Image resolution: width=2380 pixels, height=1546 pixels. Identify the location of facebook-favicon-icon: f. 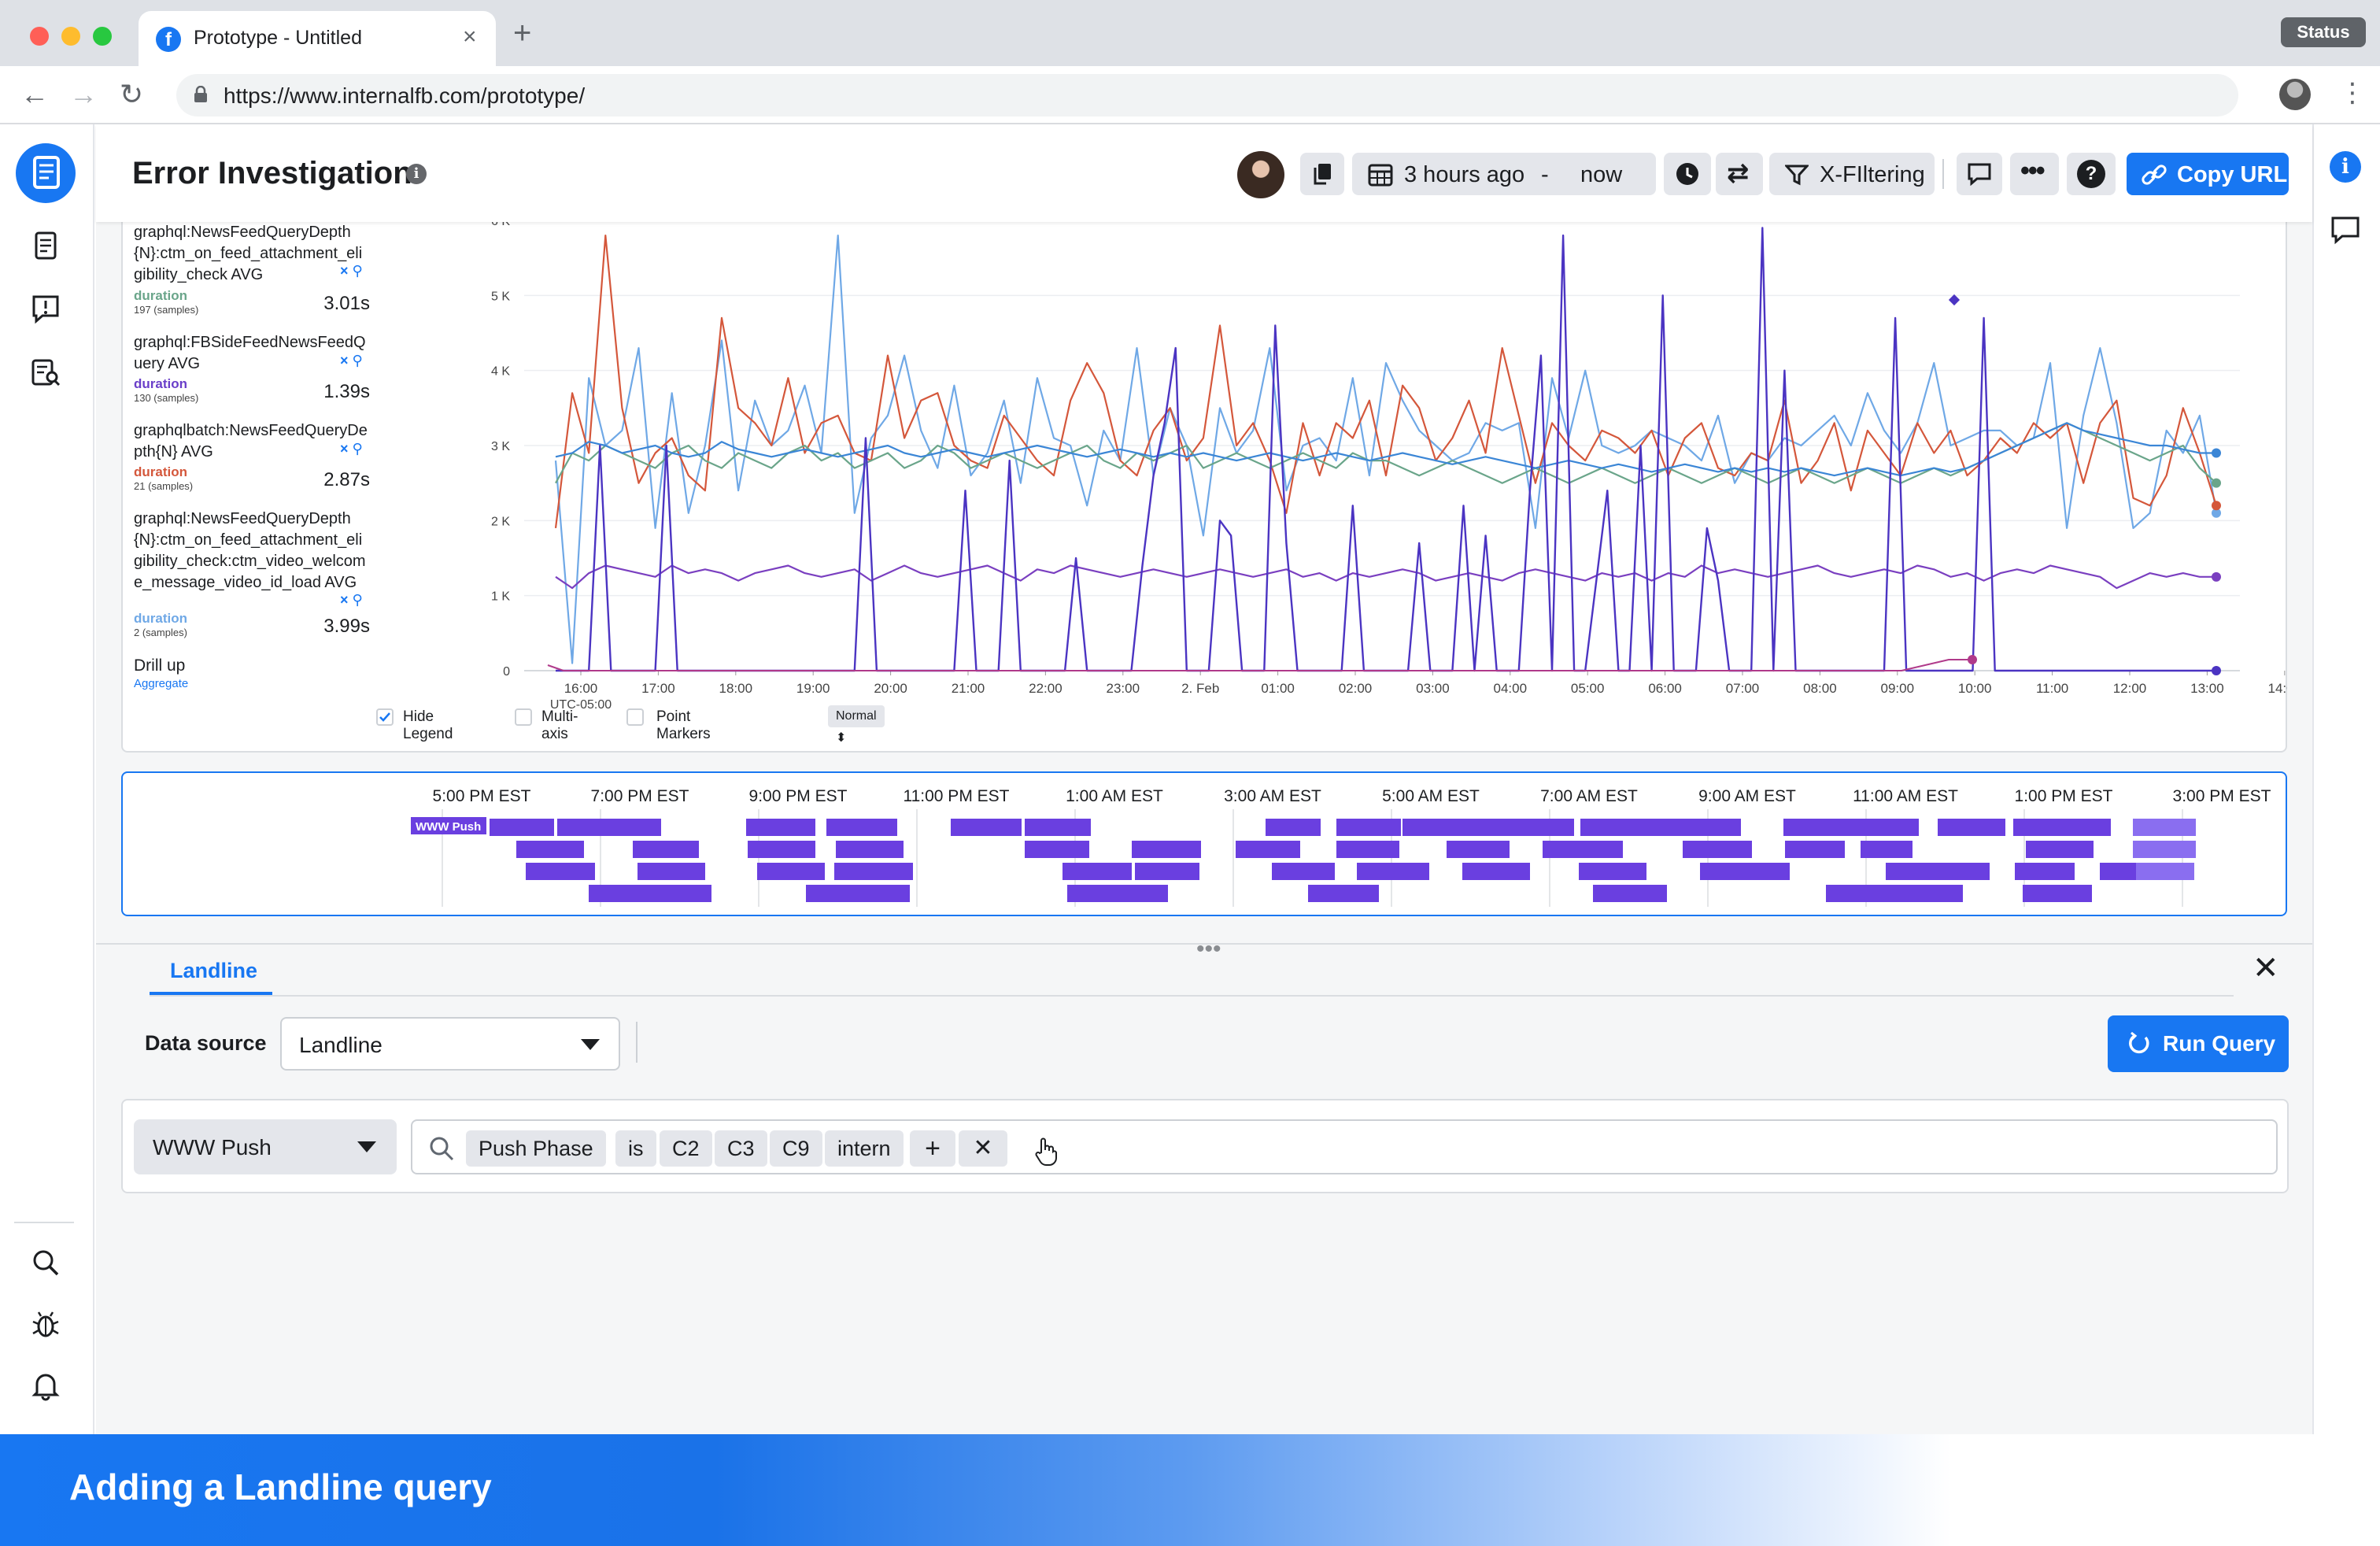
(168, 39).